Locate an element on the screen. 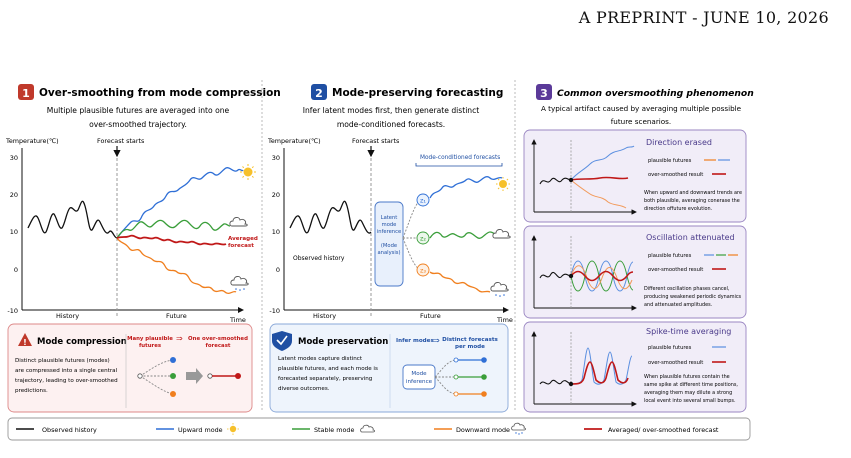 This screenshot has height=458, width=851. p2-future-label: Future is located at coordinates (430, 316).